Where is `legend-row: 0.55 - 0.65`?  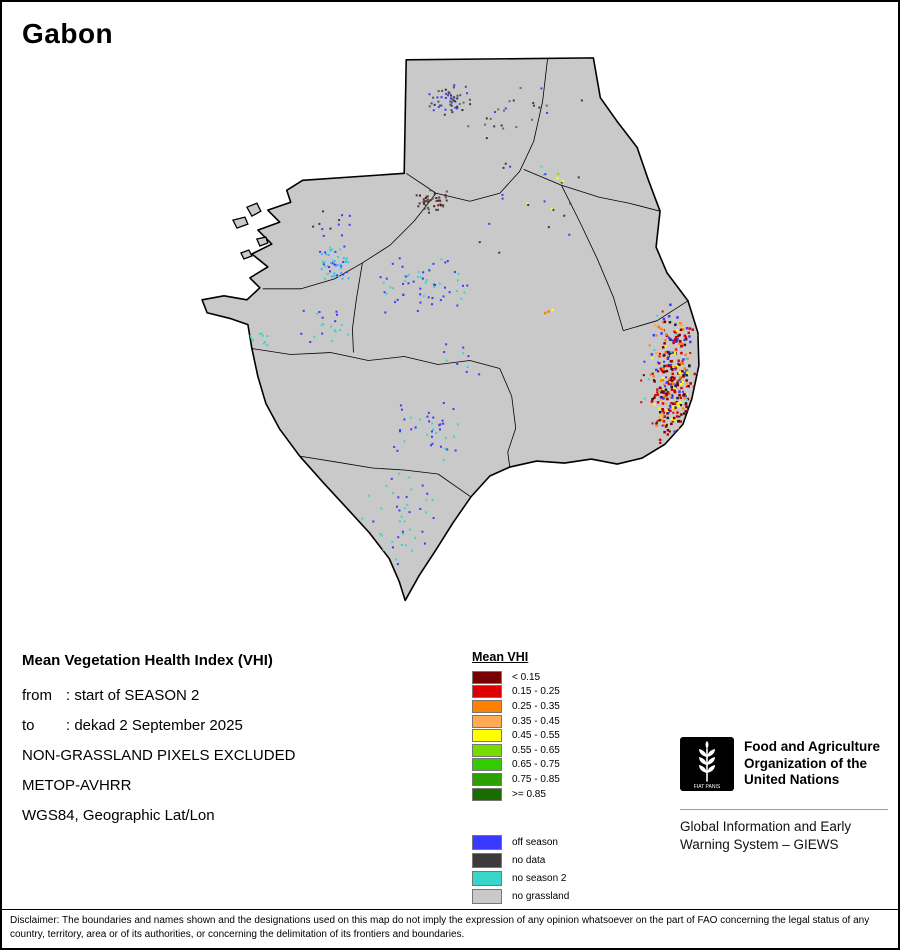
legend-row: 0.55 - 0.65 is located at coordinates (572, 750).